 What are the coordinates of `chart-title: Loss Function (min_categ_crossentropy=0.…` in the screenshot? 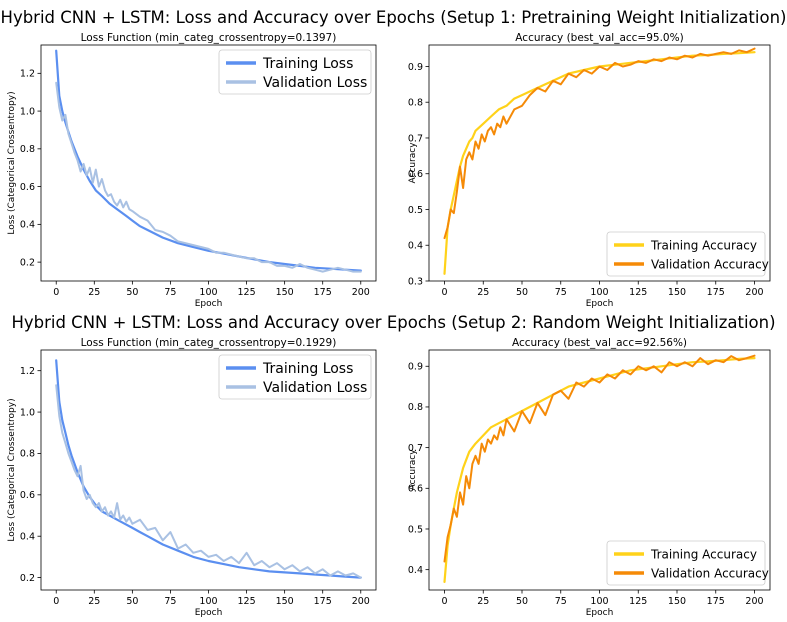 It's located at (209, 38).